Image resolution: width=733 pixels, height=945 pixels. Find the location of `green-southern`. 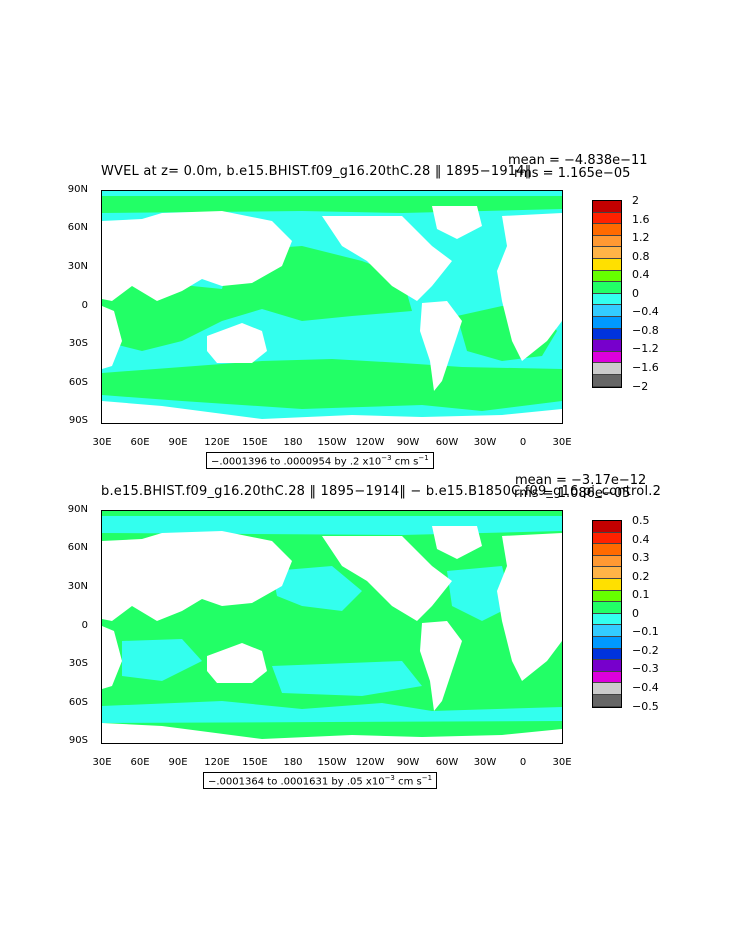

green-southern is located at coordinates (332, 385).